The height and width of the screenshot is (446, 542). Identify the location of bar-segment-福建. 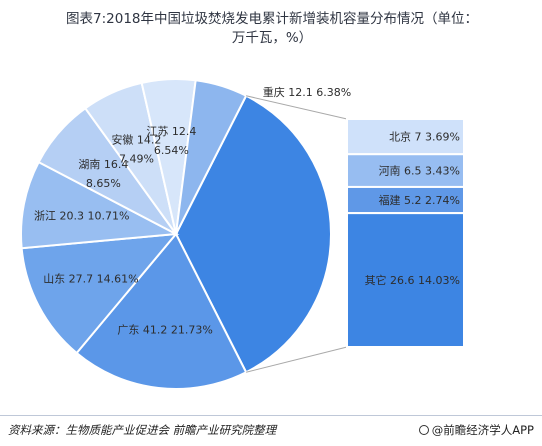
(405, 200).